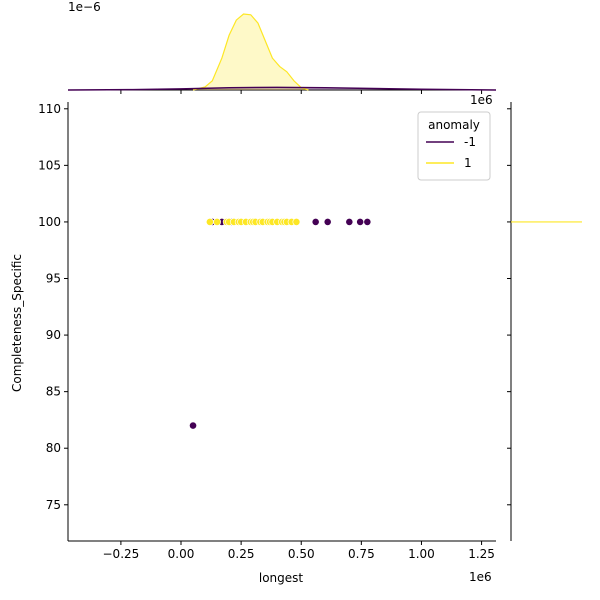  Describe the element at coordinates (481, 554) in the screenshot. I see `x-tick-label: 1.25` at that location.